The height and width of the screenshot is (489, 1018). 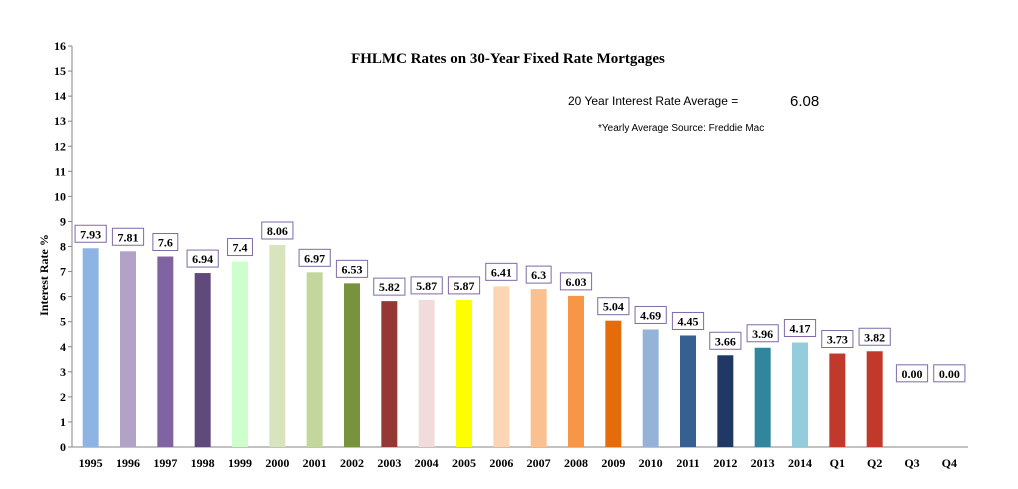 I want to click on x-tick-label: 1999, so click(x=240, y=463).